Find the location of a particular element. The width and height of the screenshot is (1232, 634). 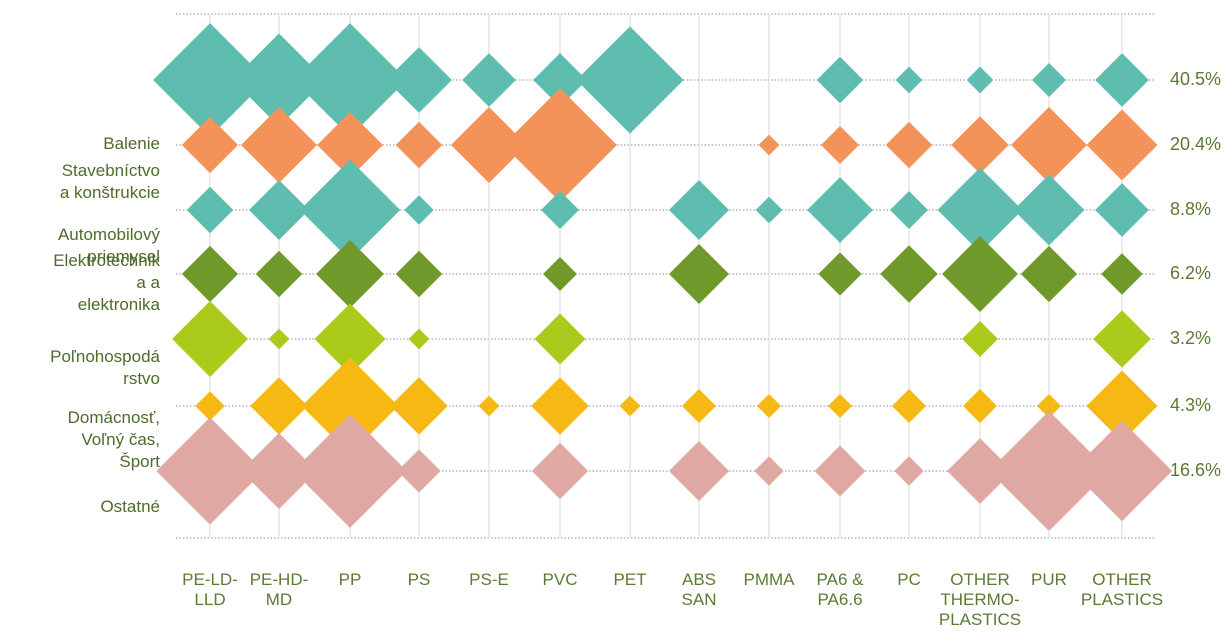

category-label: PS is located at coordinates (419, 579).